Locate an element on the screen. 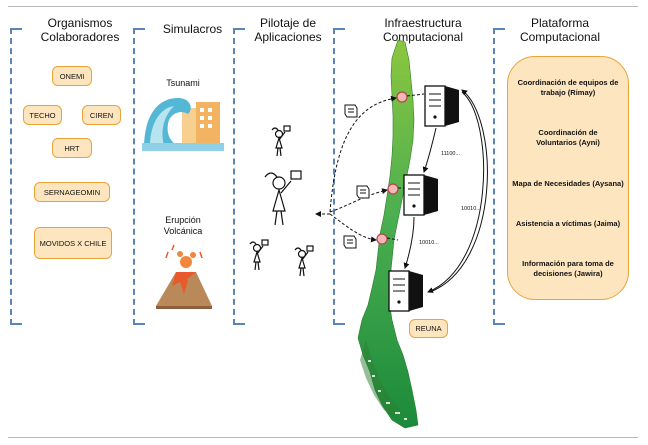 Image resolution: width=648 pixels, height=445 pixels. org-hrt: HRT is located at coordinates (72, 148).